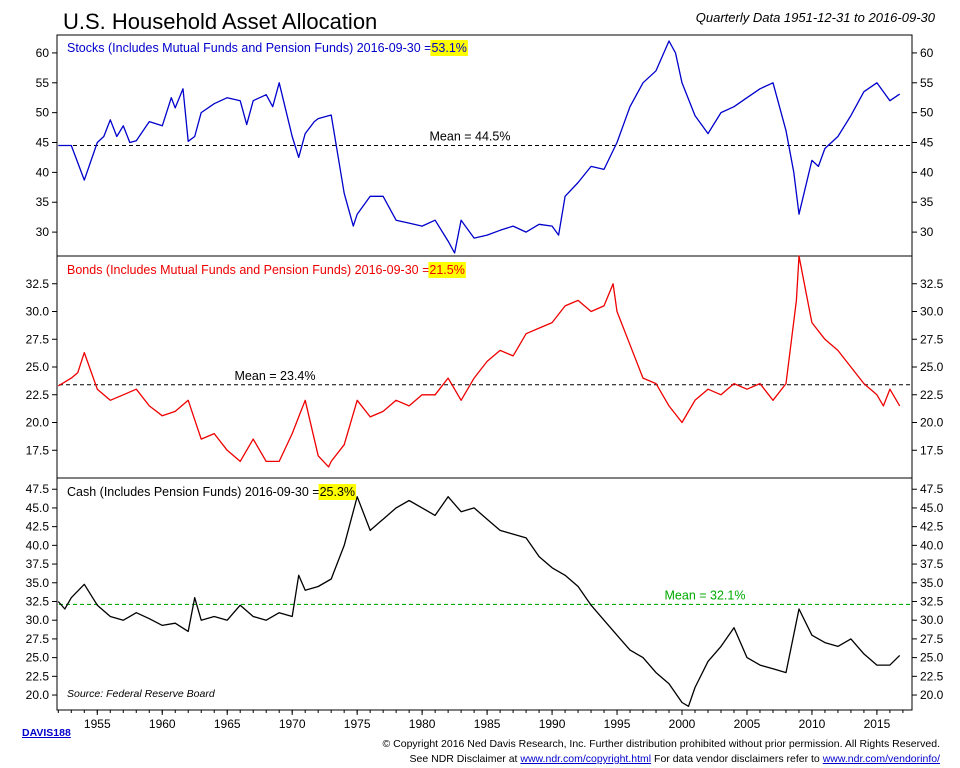 This screenshot has width=960, height=768. Describe the element at coordinates (927, 113) in the screenshot. I see `stocks-ytick-label-right: 50` at that location.